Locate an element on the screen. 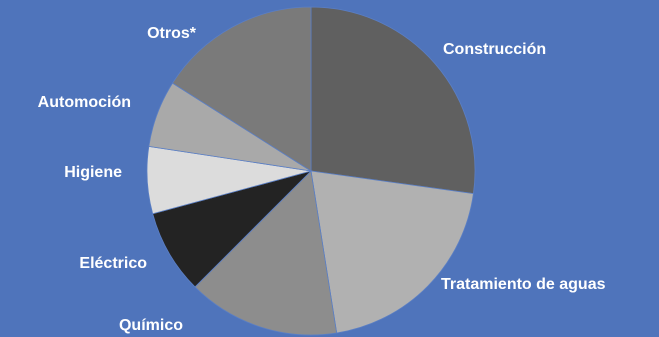 This screenshot has height=337, width=659. pie-slice-construccion is located at coordinates (393, 100).